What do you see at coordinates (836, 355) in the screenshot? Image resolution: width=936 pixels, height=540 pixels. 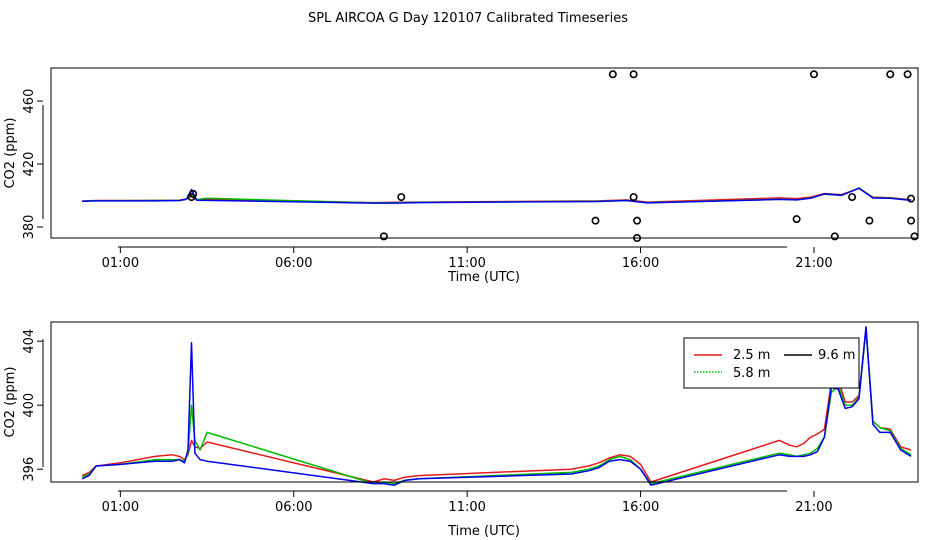 I see `legend-label-1: 9.6 m` at bounding box center [836, 355].